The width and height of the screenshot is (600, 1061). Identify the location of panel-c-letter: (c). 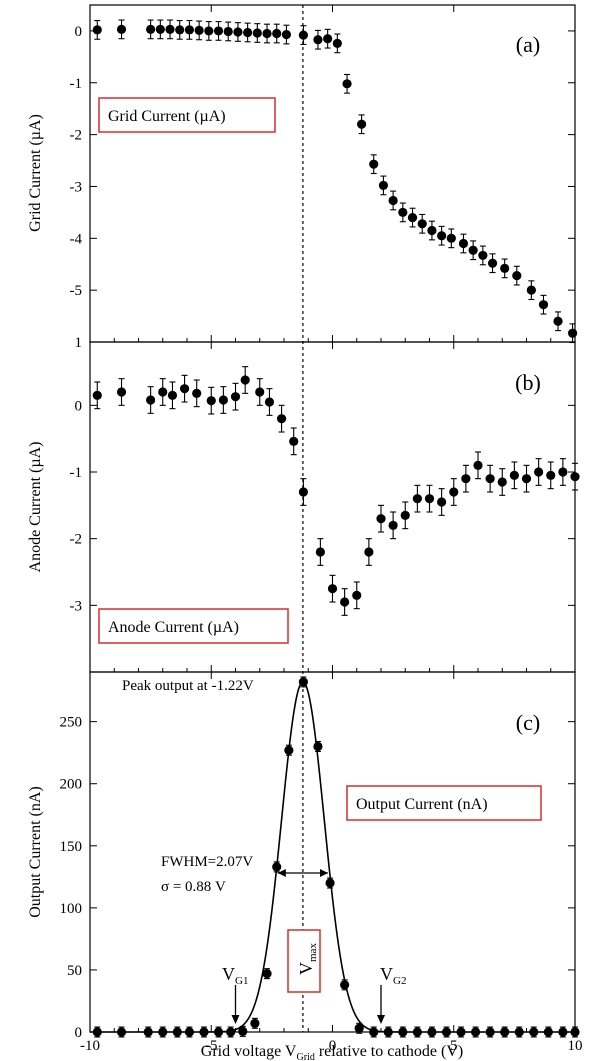
(528, 722).